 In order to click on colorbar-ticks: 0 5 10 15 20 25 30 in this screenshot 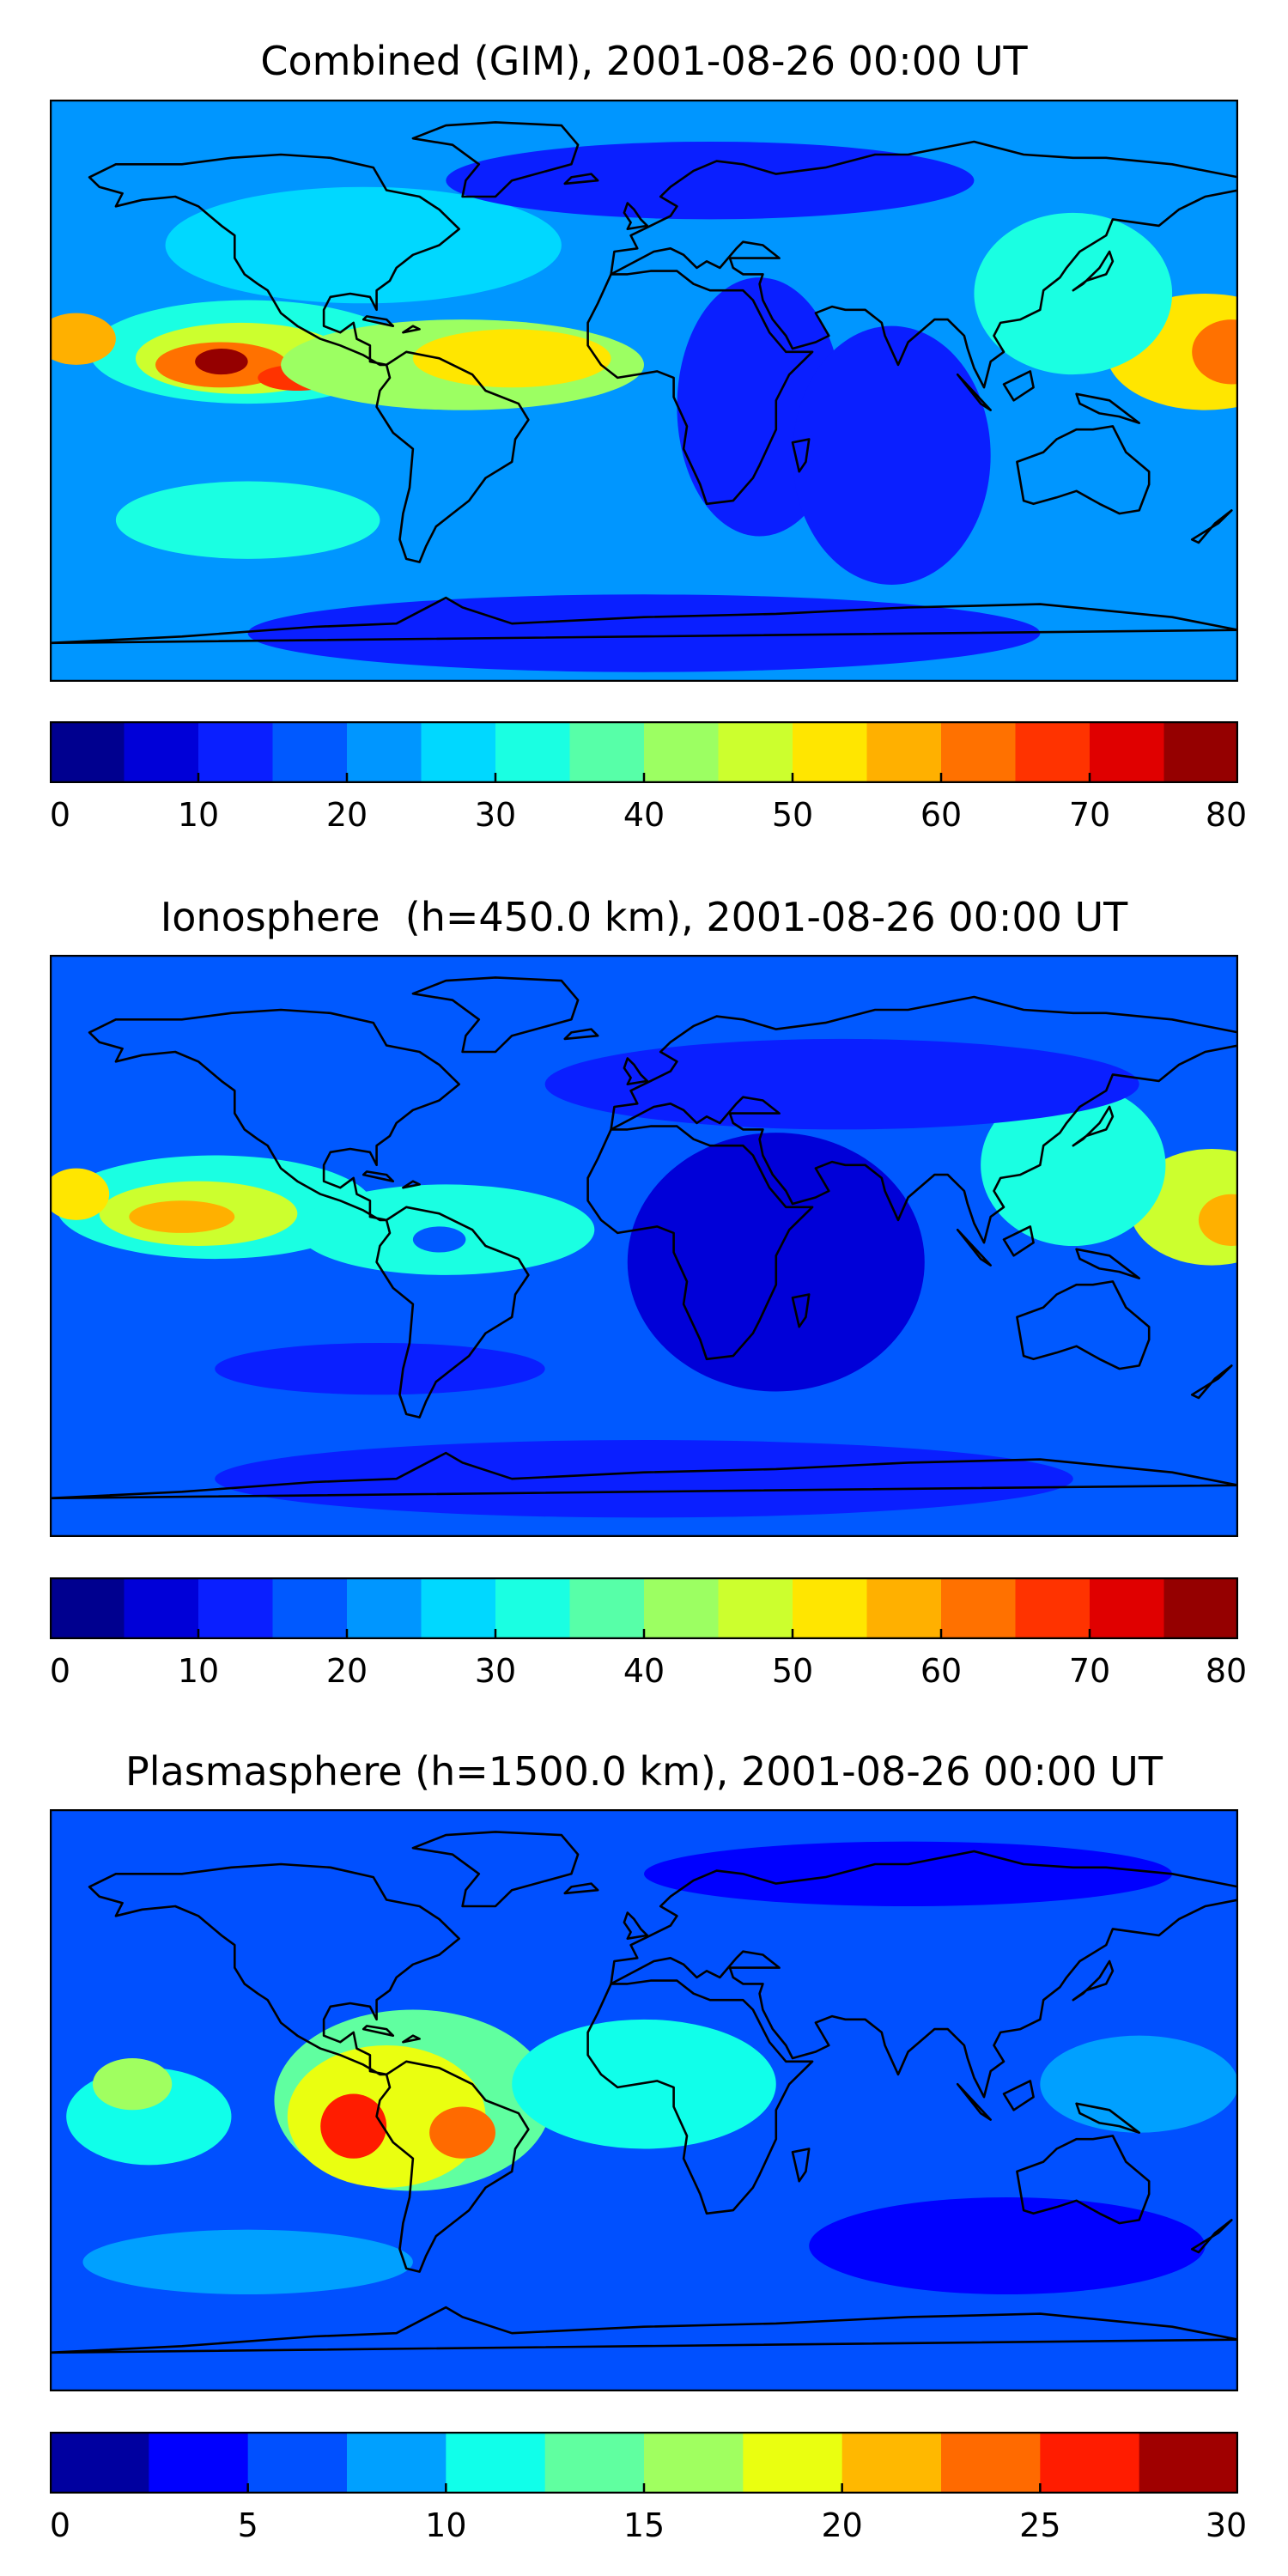, I will do `click(648, 2526)`.